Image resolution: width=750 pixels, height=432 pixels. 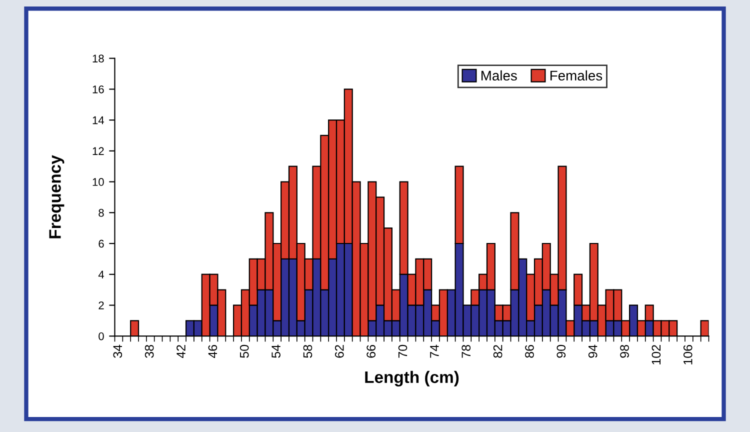 What do you see at coordinates (101, 212) in the screenshot?
I see `y-tick-label: 8` at bounding box center [101, 212].